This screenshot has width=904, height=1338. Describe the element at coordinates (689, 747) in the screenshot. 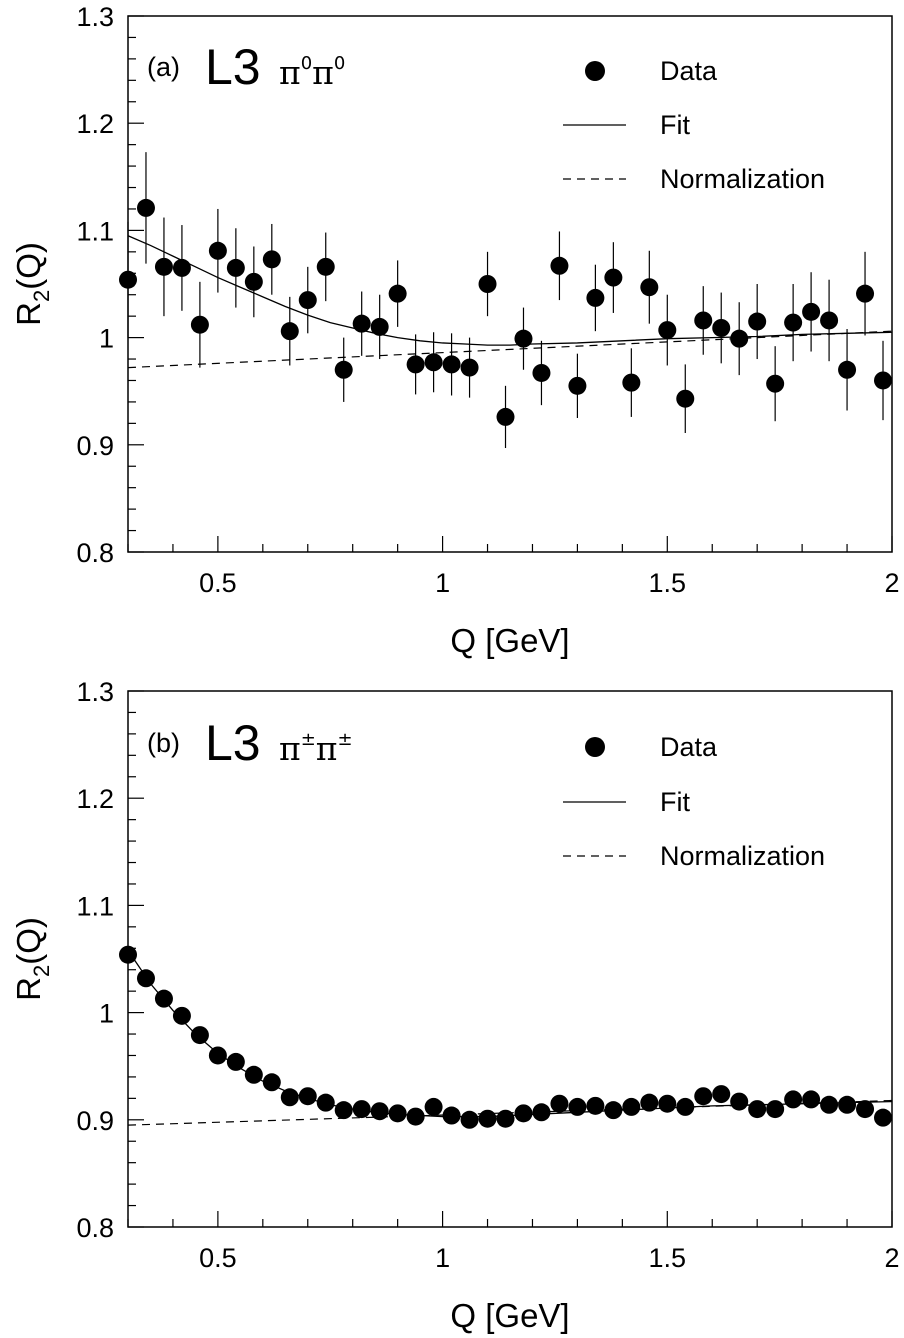

I see `legend-label-data-b: Data` at that location.